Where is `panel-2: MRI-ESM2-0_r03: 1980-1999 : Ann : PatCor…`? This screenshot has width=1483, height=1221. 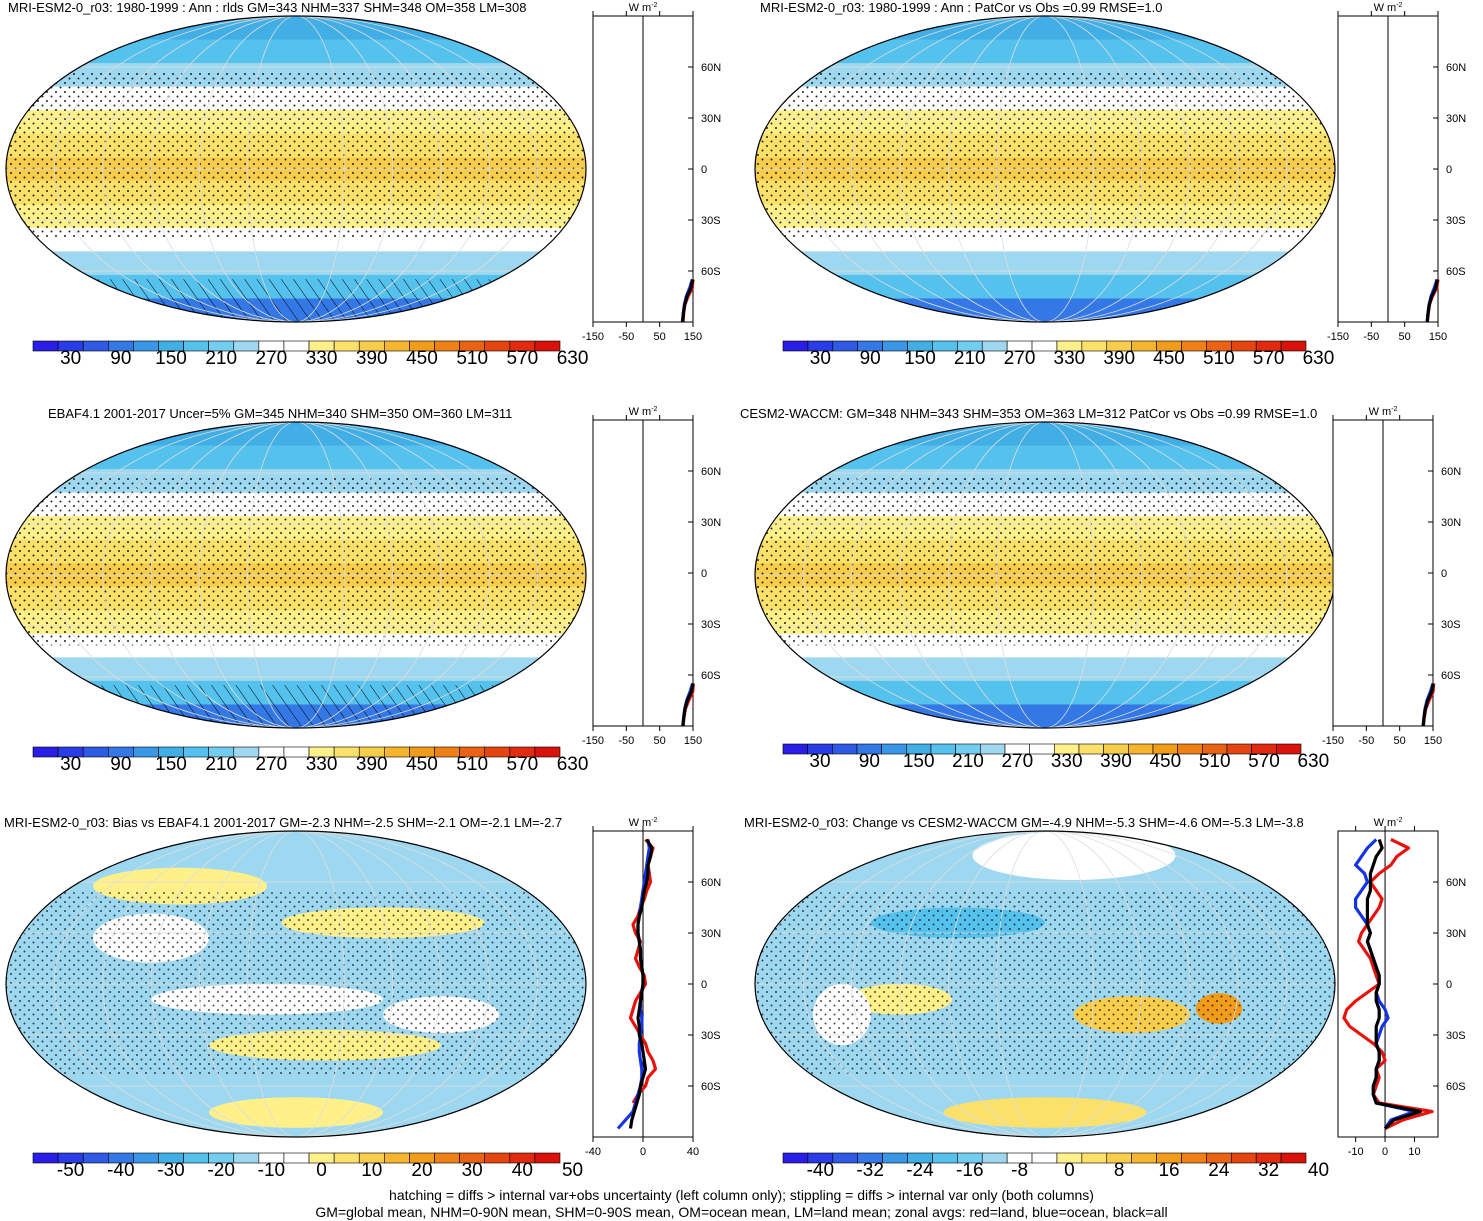 panel-2: MRI-ESM2-0_r03: 1980-1999 : Ann : PatCor… is located at coordinates (1110, 184).